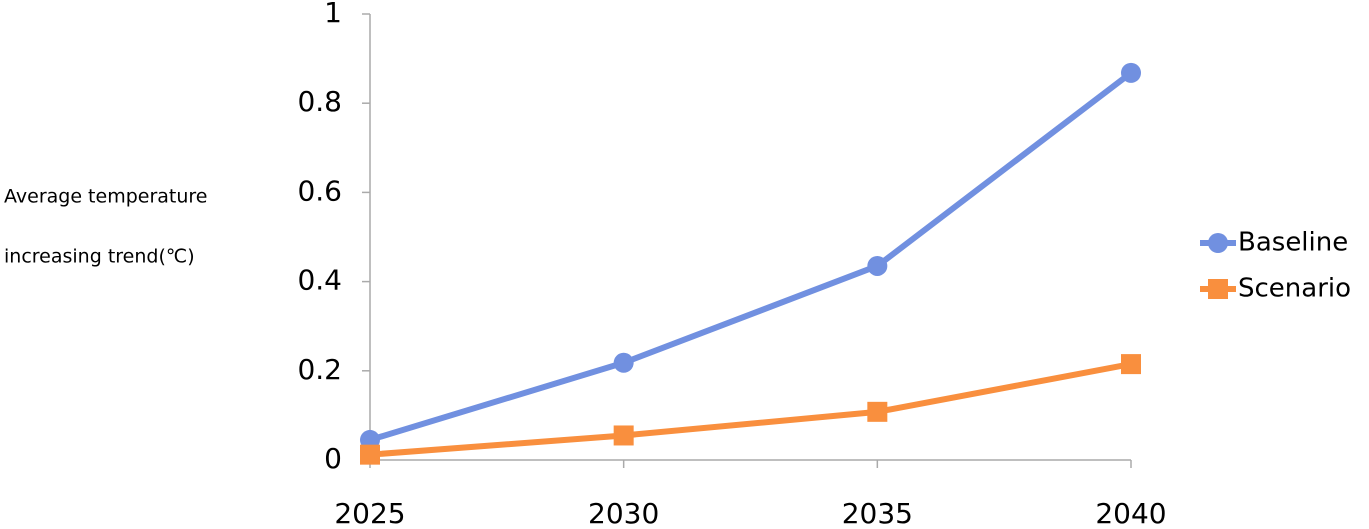  I want to click on y-tick-label: 1, so click(333, 14).